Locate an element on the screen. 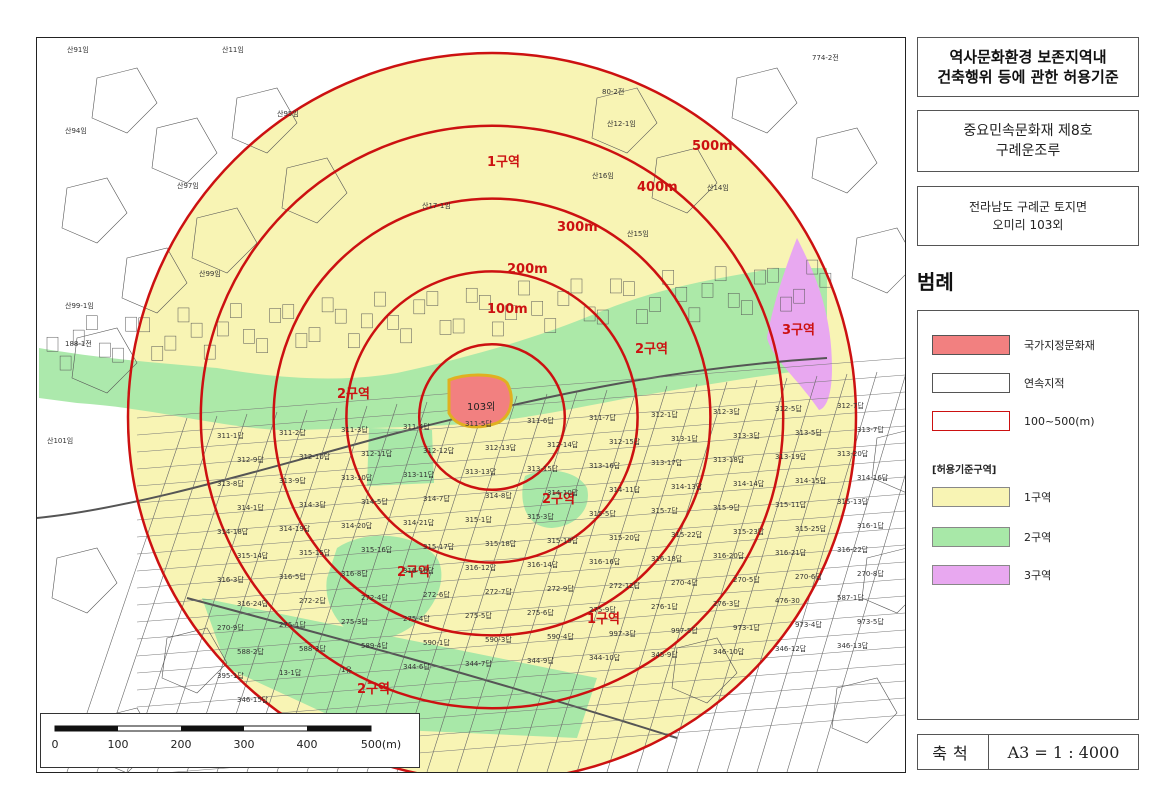 The height and width of the screenshot is (789, 1176). parcel-label: 272-12답 is located at coordinates (625, 585).